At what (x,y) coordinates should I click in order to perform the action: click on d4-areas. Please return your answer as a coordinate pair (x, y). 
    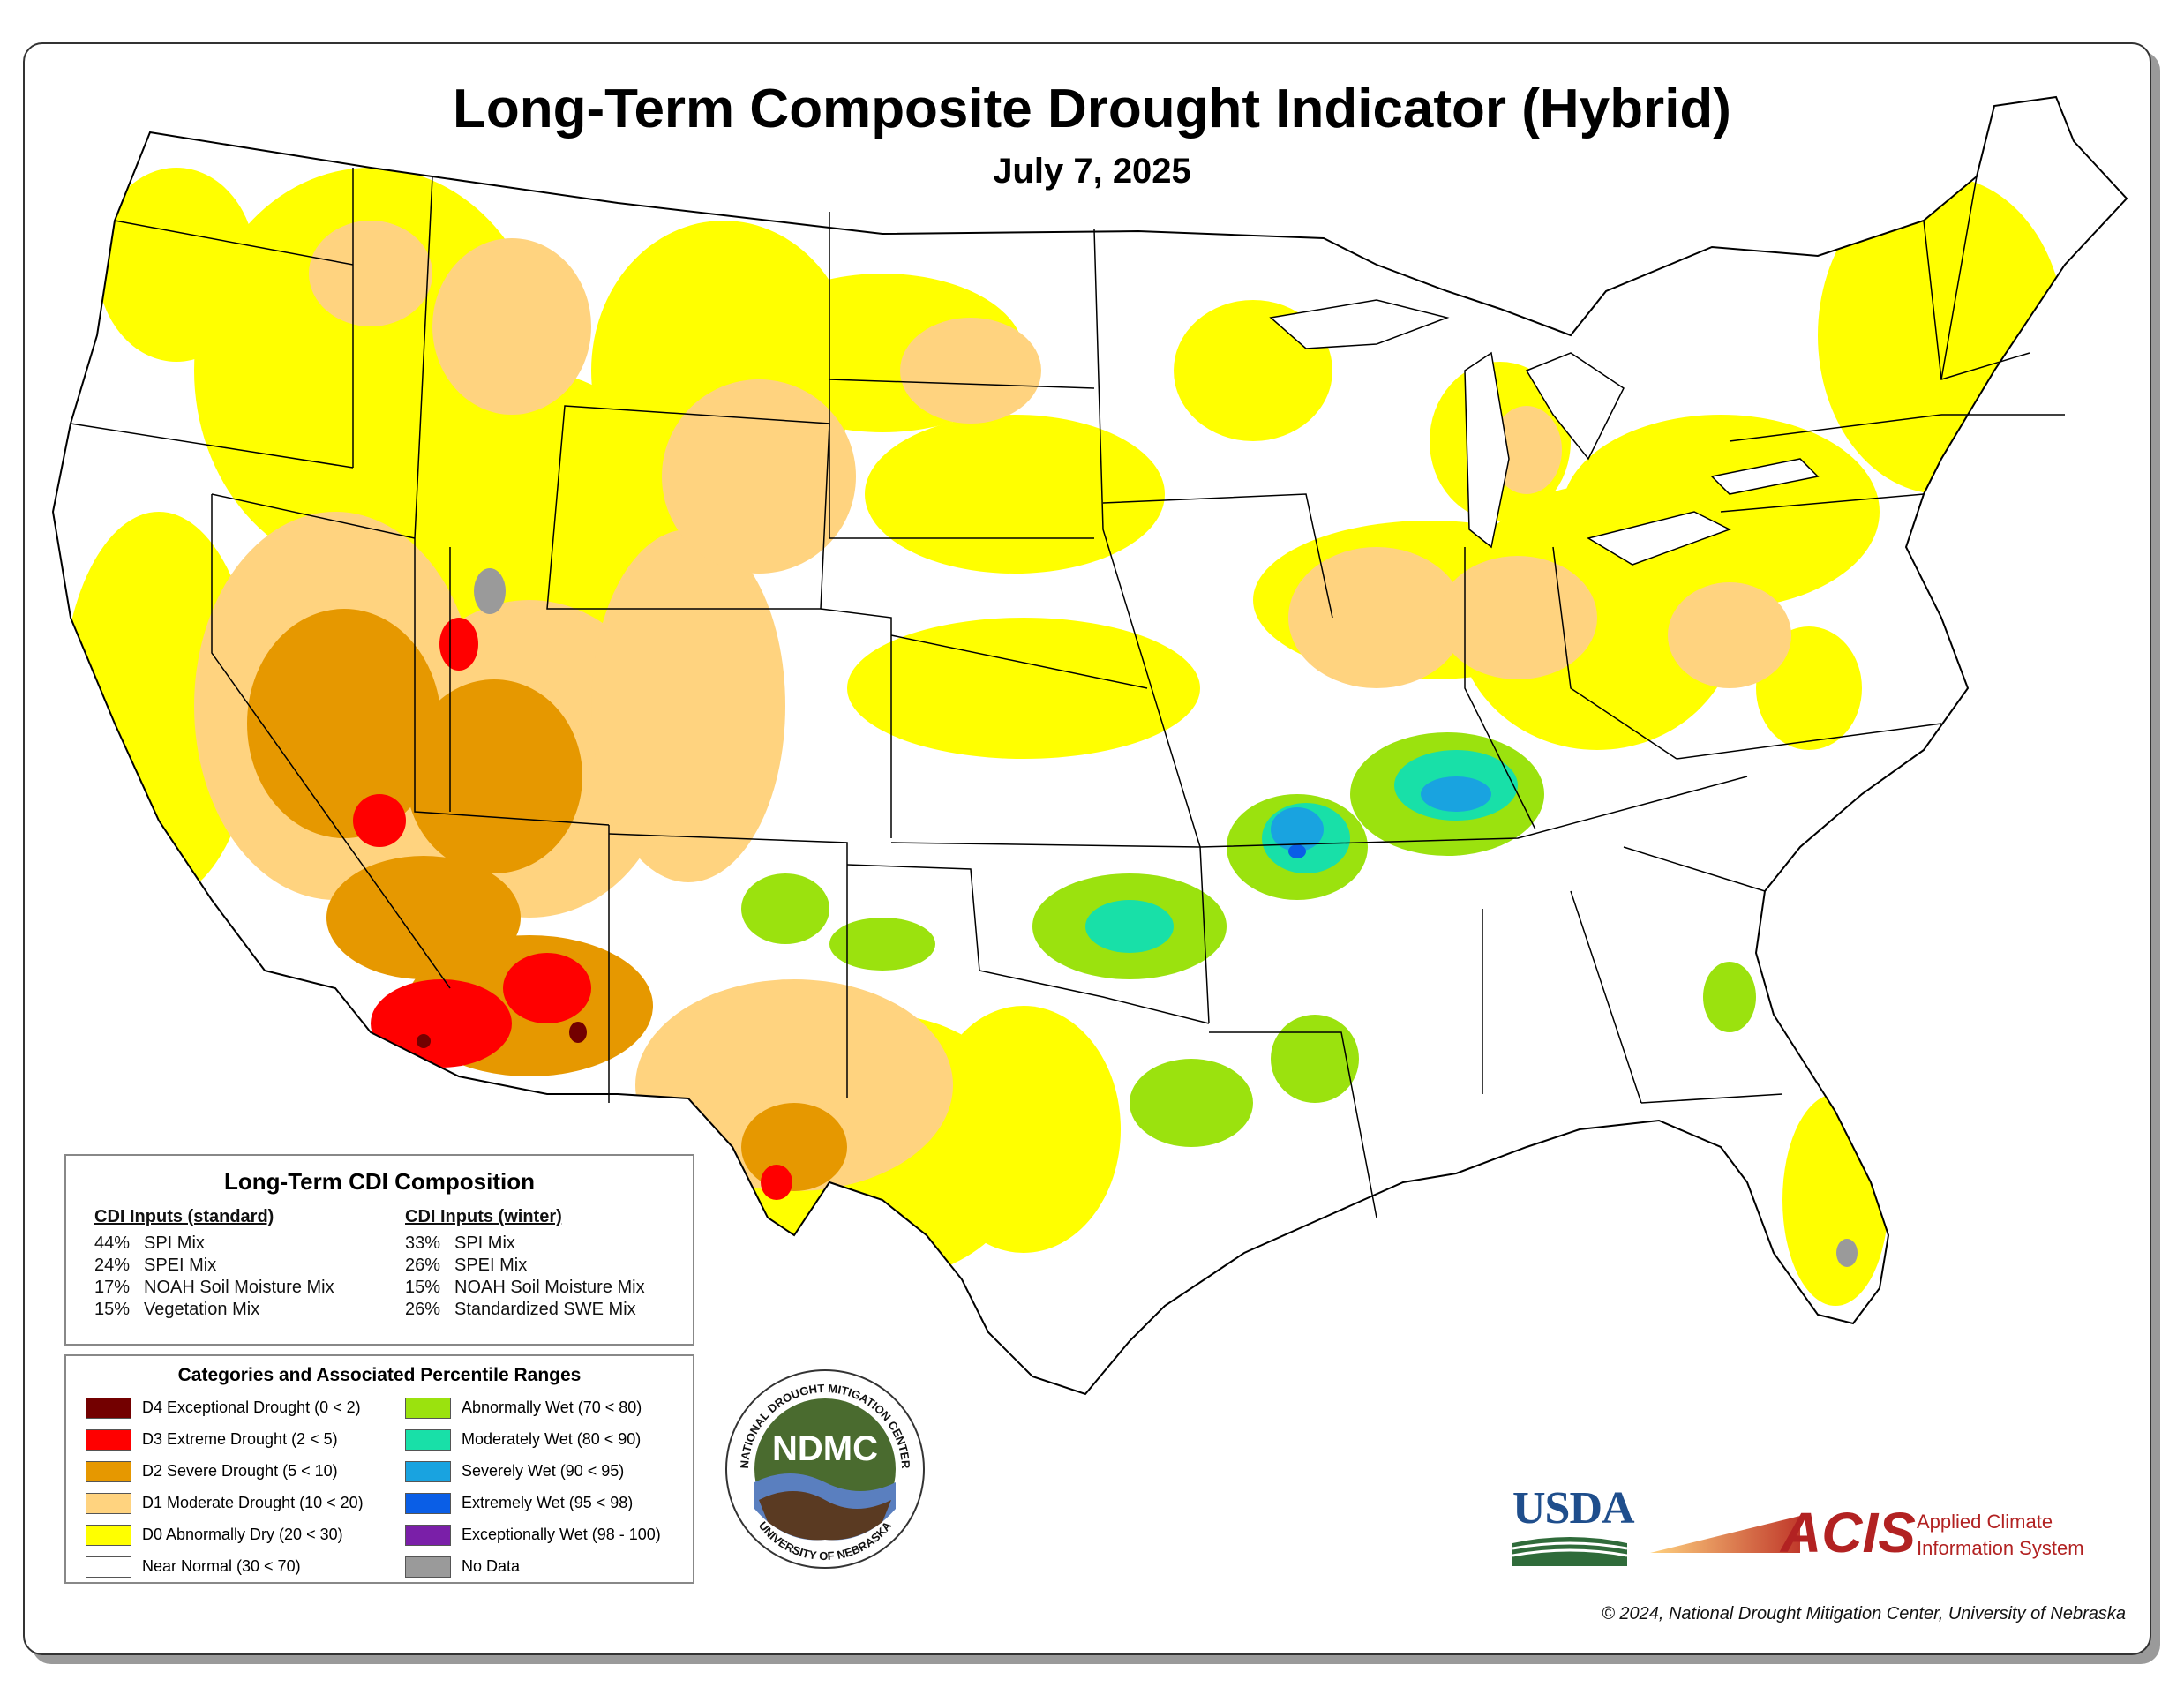
    Looking at the image, I should click on (502, 1035).